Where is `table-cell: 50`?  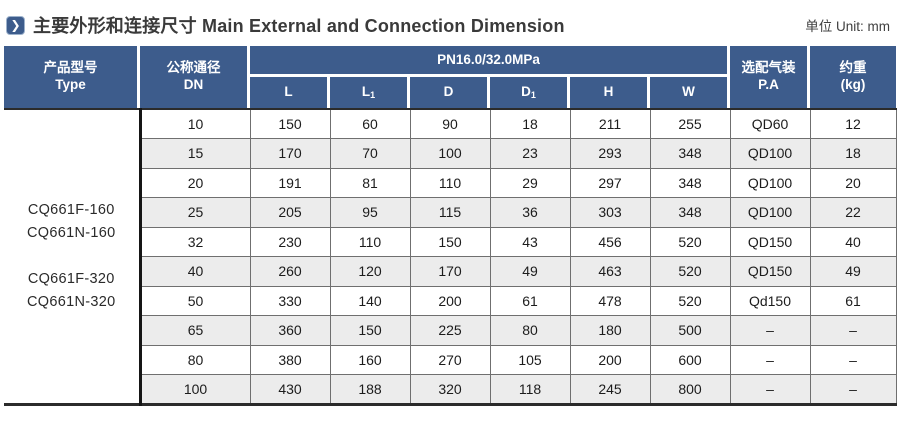
table-cell: 50 is located at coordinates (195, 300).